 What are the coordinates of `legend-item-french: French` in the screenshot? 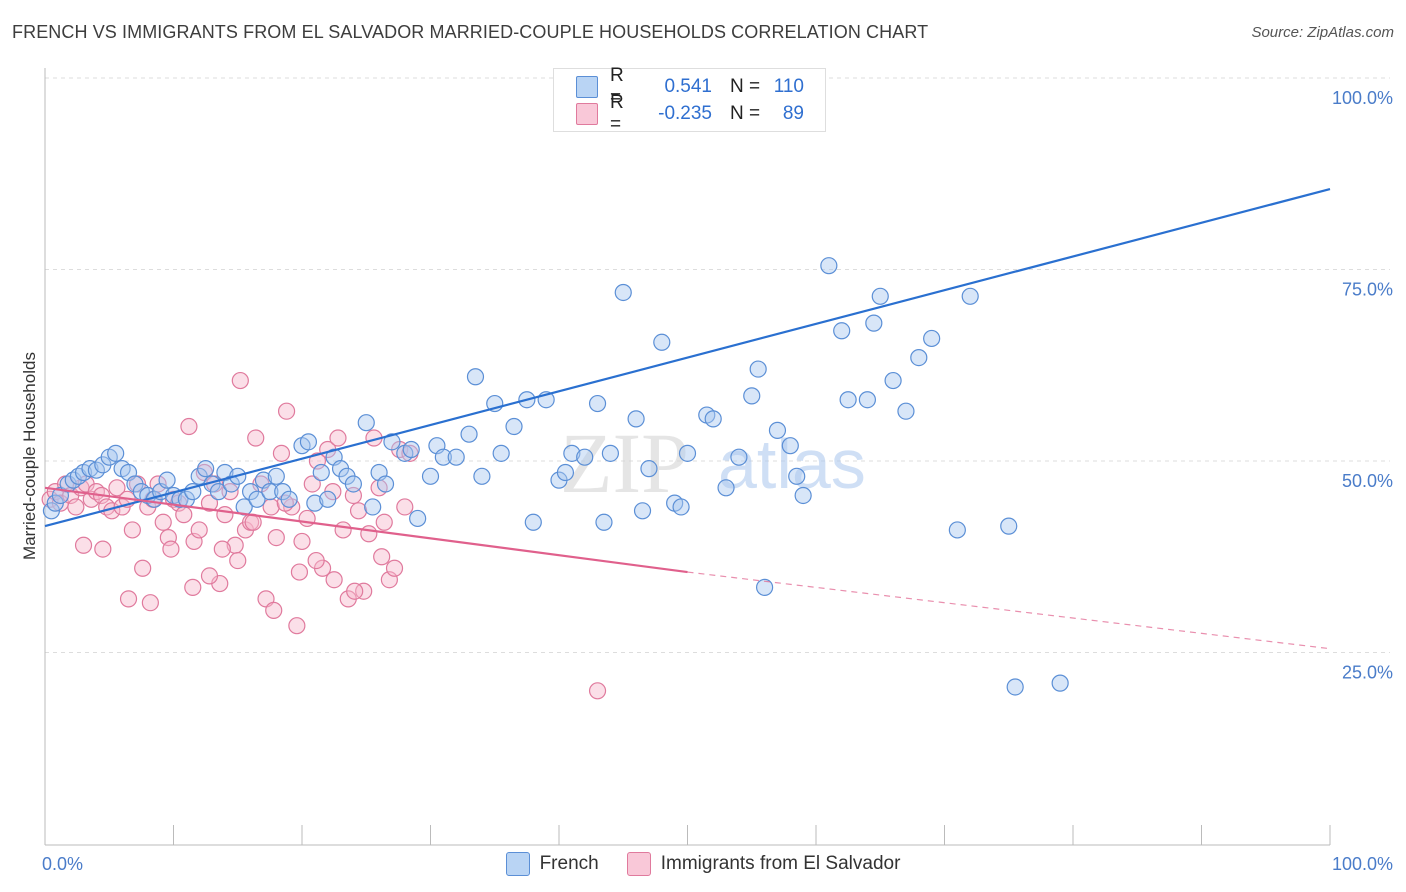 It's located at (552, 864).